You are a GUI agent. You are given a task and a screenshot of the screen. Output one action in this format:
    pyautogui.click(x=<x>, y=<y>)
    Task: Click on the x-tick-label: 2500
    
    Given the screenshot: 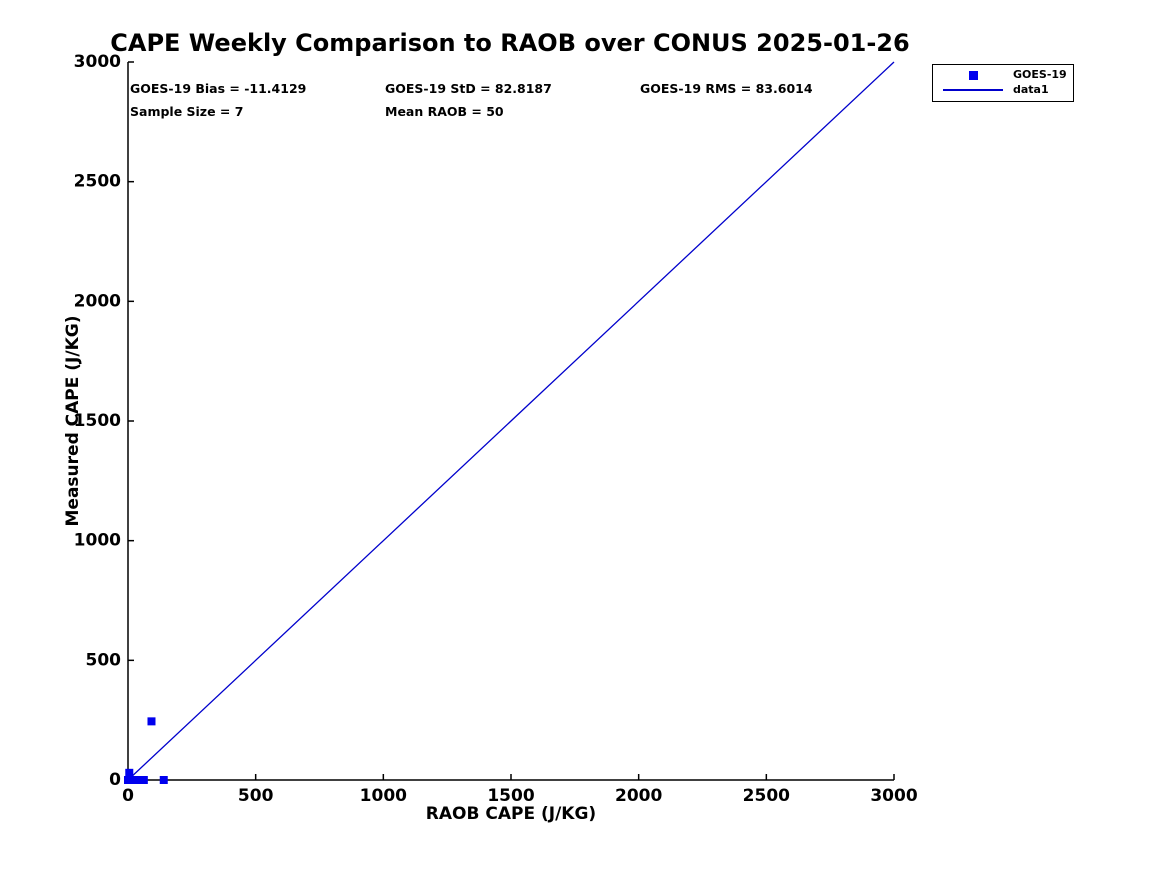 What is the action you would take?
    pyautogui.click(x=766, y=796)
    